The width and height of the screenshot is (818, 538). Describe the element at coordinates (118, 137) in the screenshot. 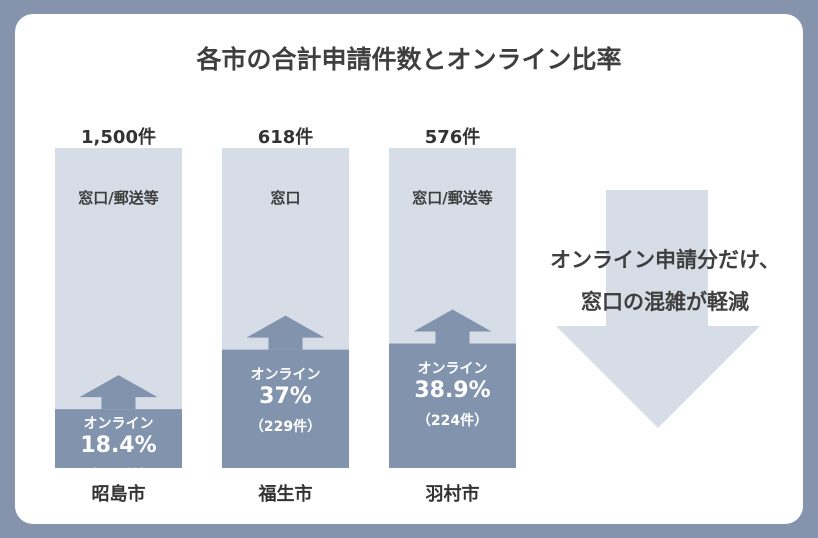

I see `bar-total-label: 1,500件` at that location.